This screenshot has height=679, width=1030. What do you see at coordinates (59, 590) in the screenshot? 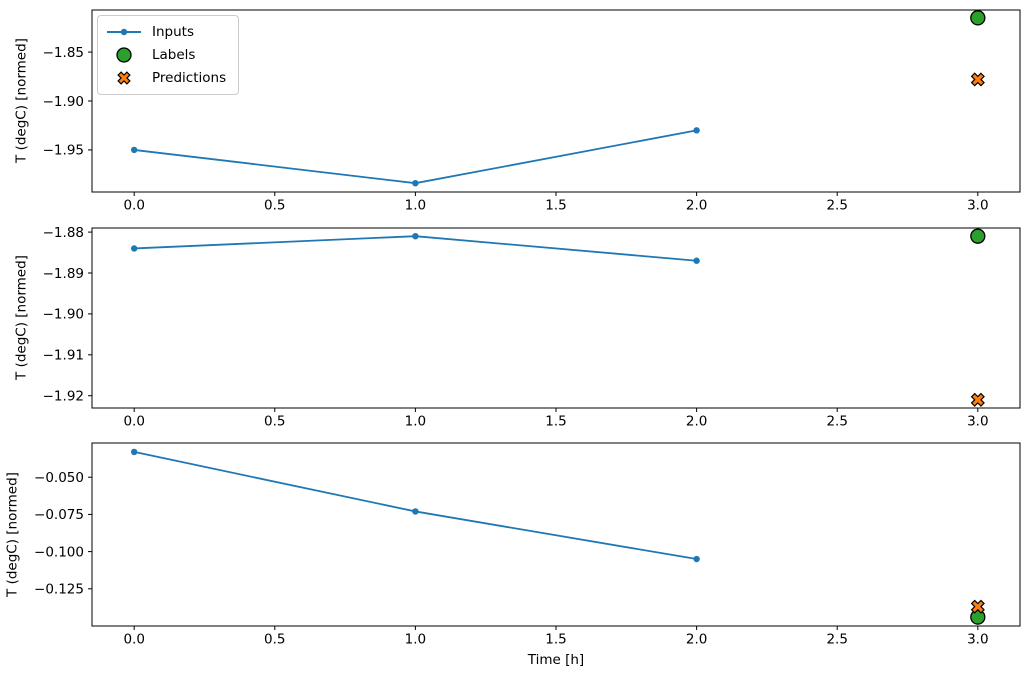
I see `y-tick-label: −0.125` at bounding box center [59, 590].